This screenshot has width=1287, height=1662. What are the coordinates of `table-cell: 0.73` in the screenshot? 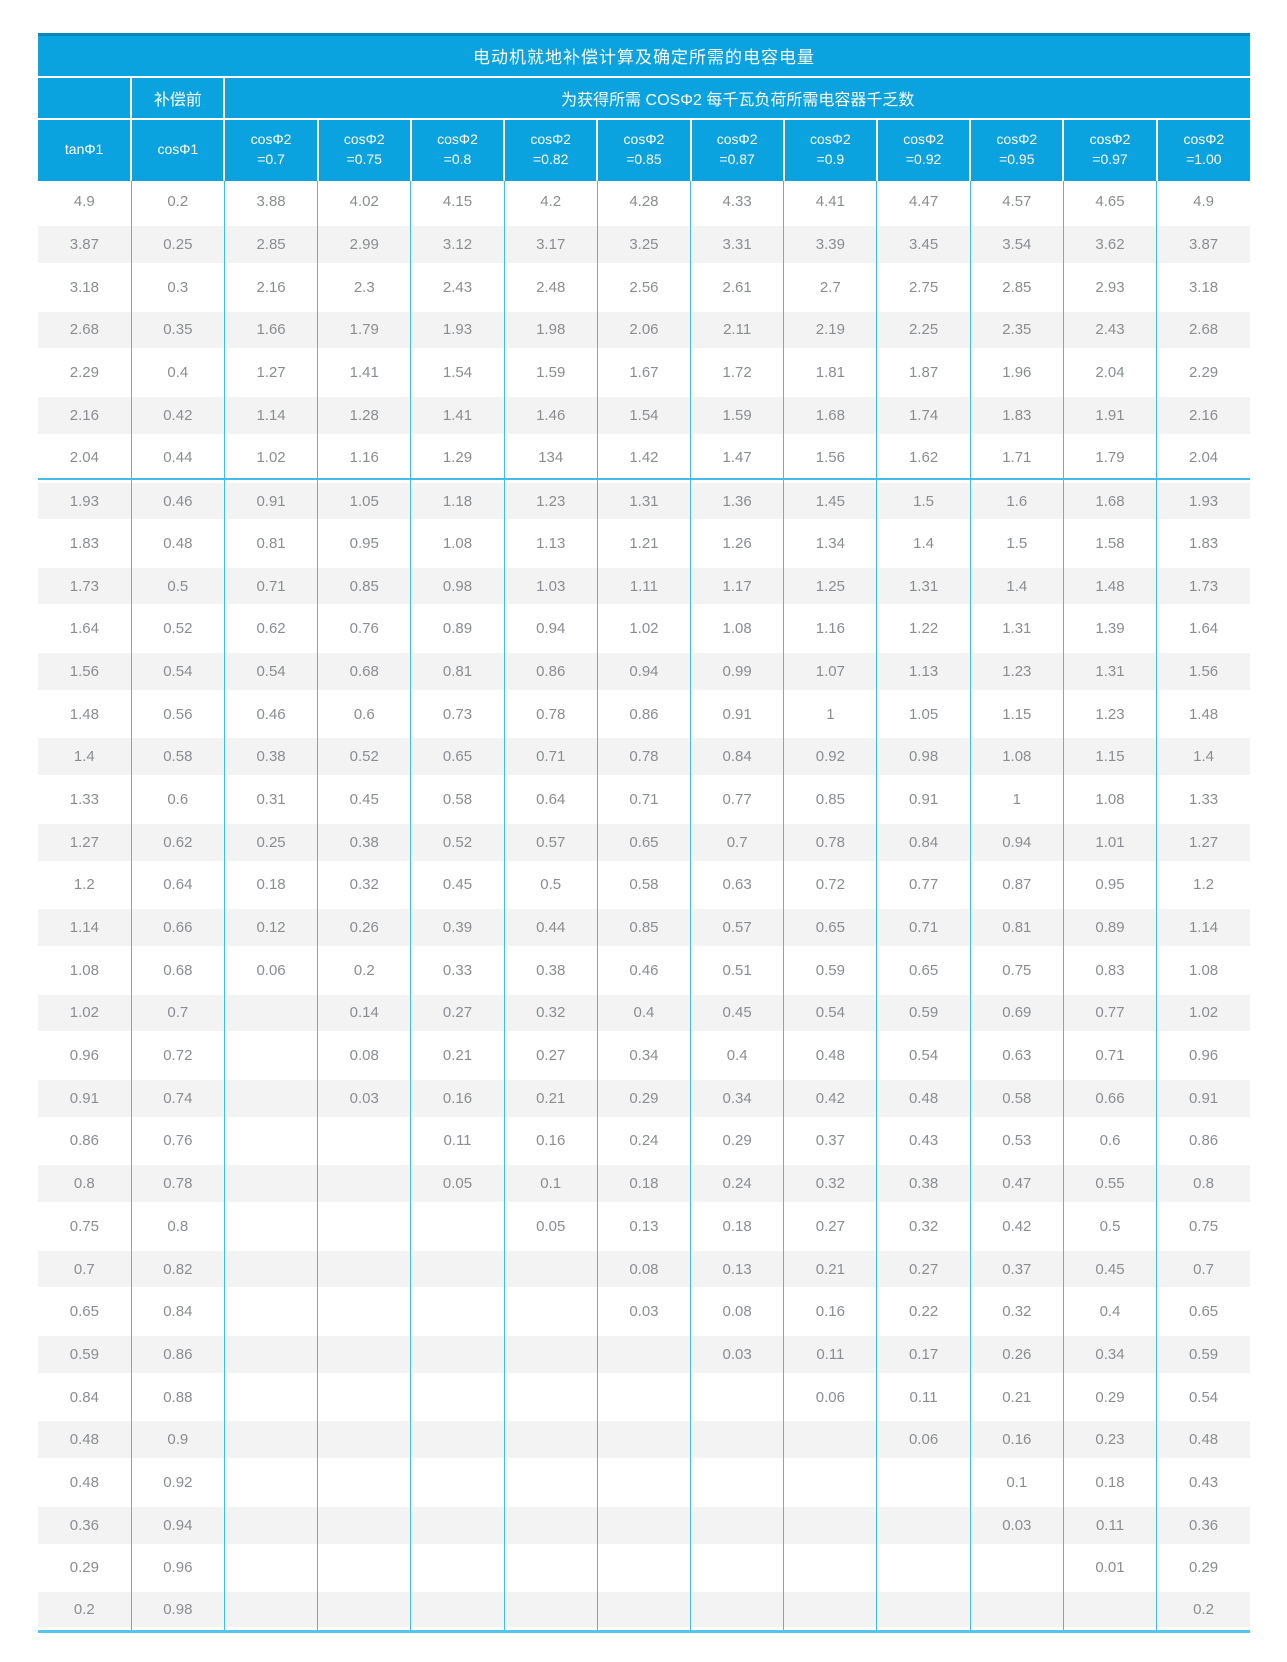 It's located at (457, 714).